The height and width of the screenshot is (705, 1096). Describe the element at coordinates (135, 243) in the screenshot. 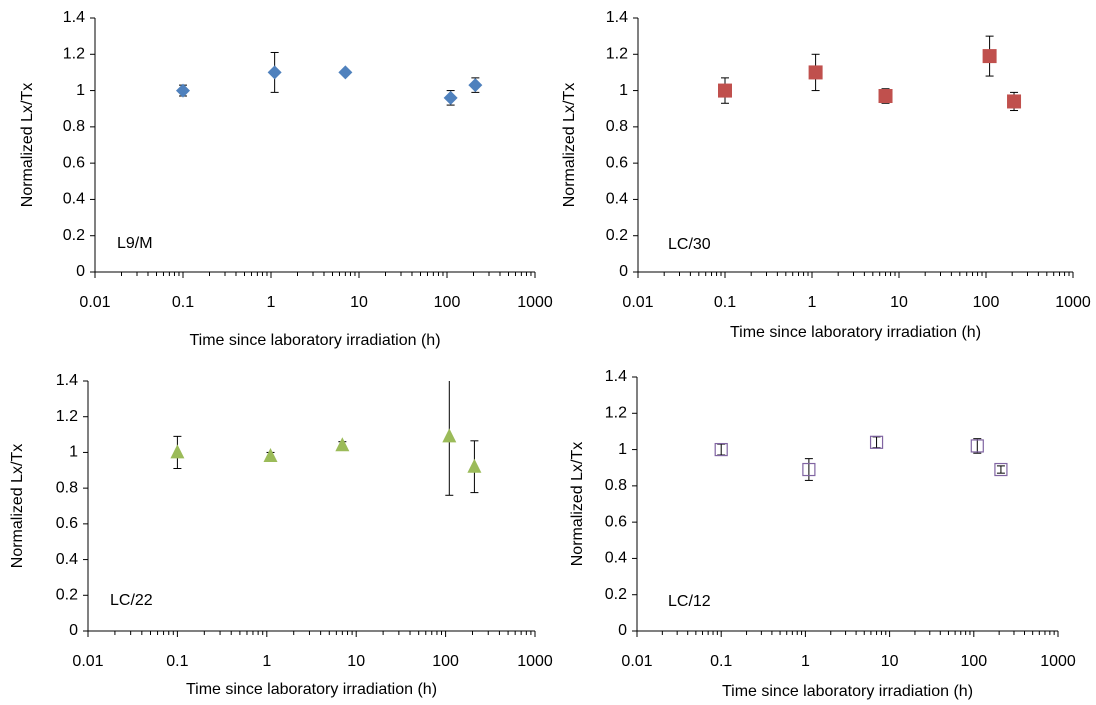

I see `panel-annotation: L9/M` at that location.